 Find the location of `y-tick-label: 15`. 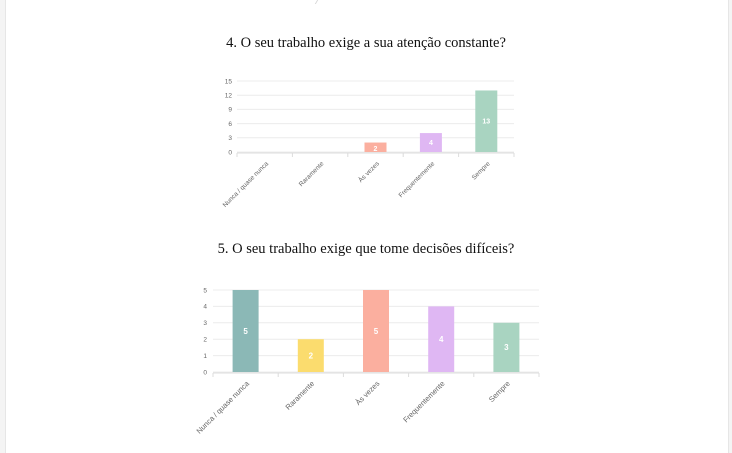

y-tick-label: 15 is located at coordinates (229, 81).